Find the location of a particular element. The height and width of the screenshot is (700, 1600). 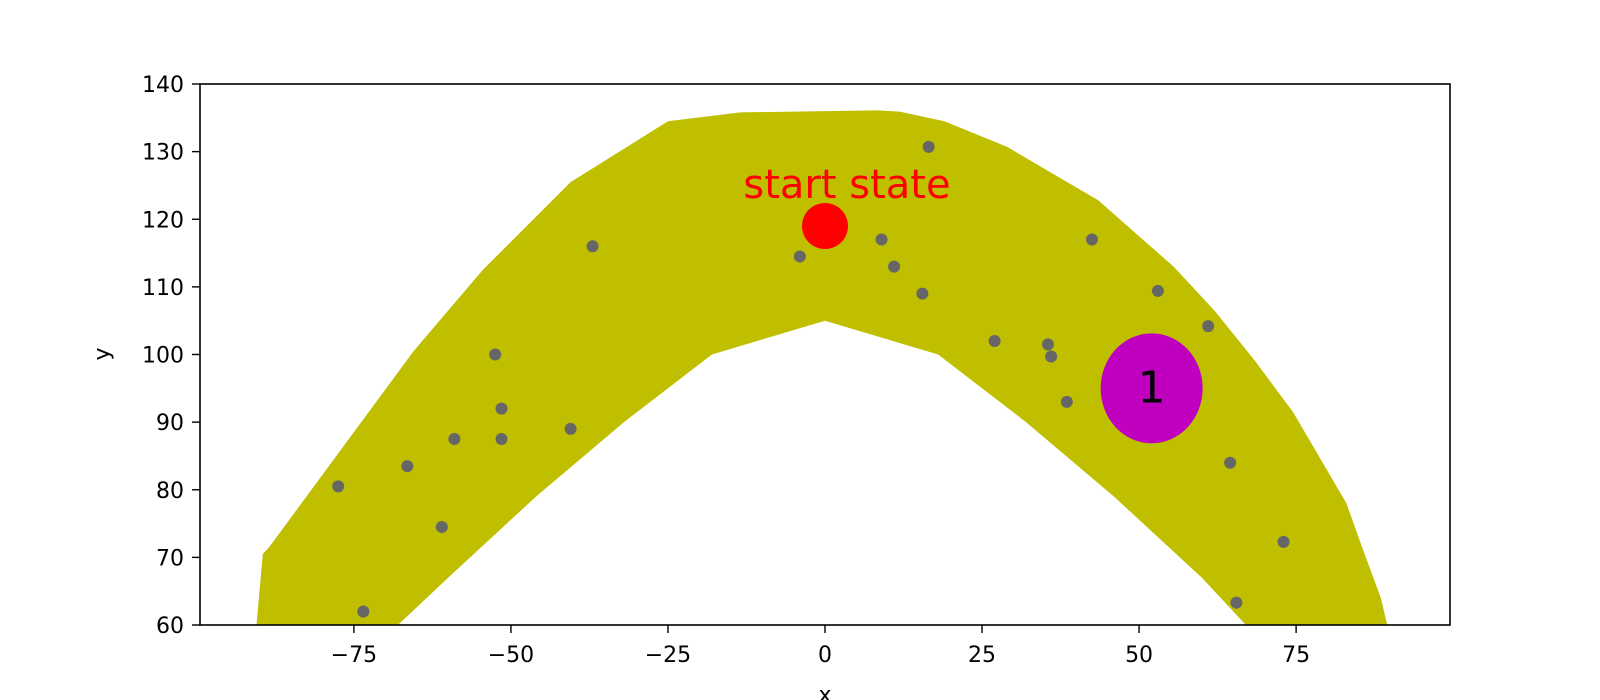

y-tick-label: 130 is located at coordinates (163, 153).